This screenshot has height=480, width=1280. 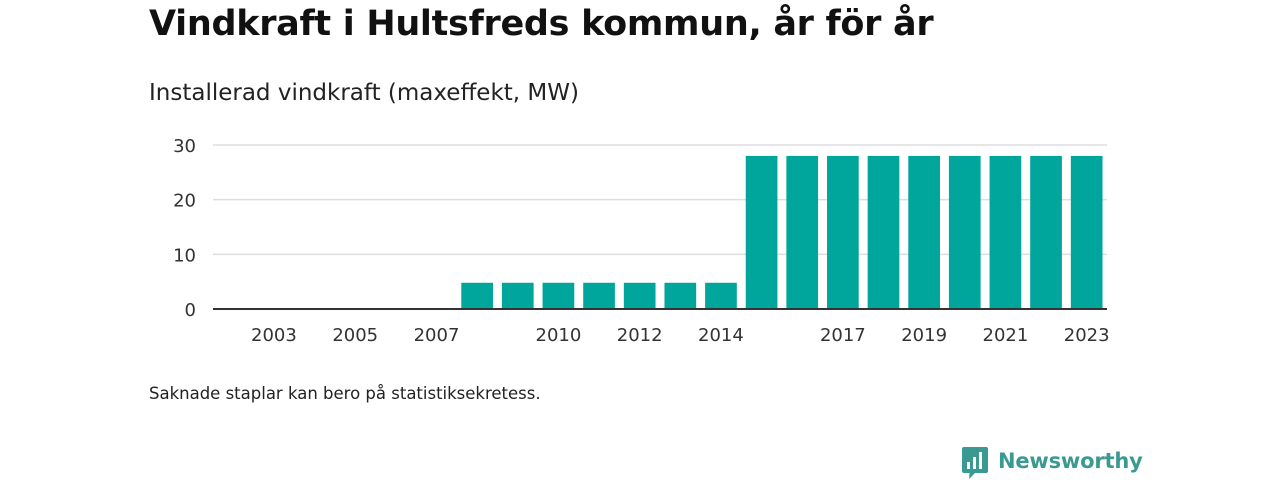 I want to click on brand-name: Newsworthy, so click(x=1070, y=461).